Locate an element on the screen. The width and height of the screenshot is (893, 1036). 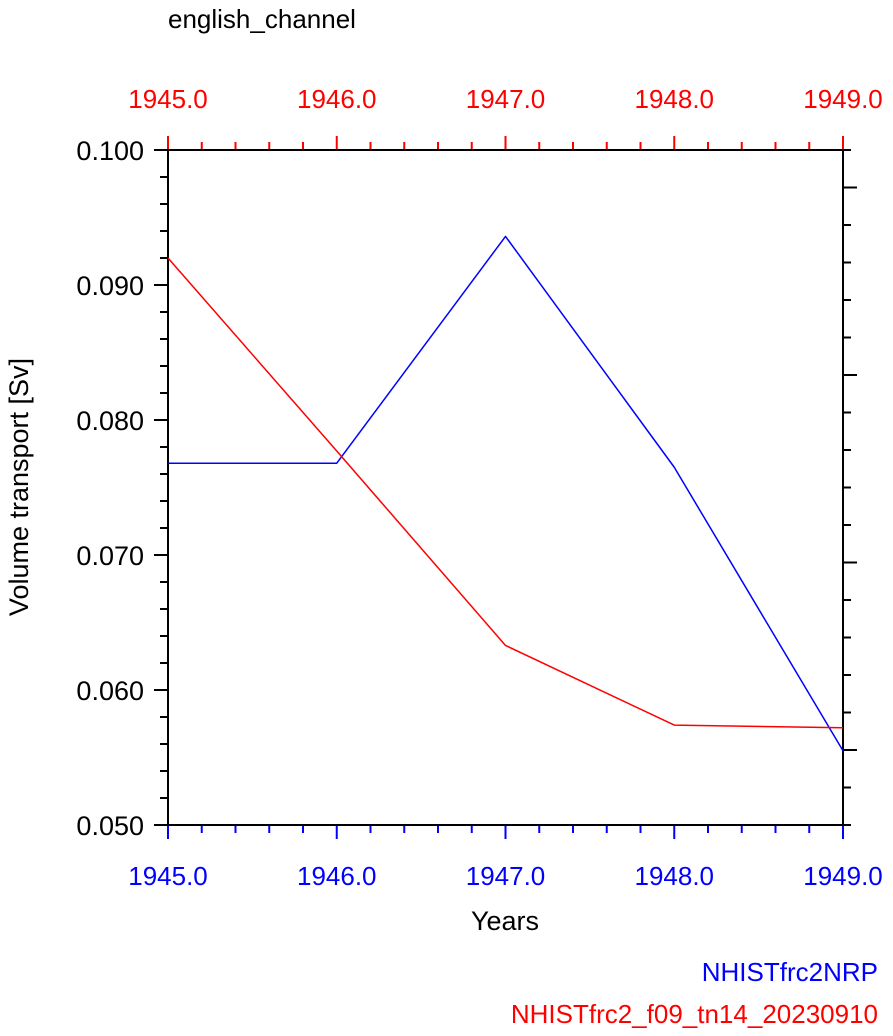
top-x-tick-label: 1947.0 is located at coordinates (506, 99).